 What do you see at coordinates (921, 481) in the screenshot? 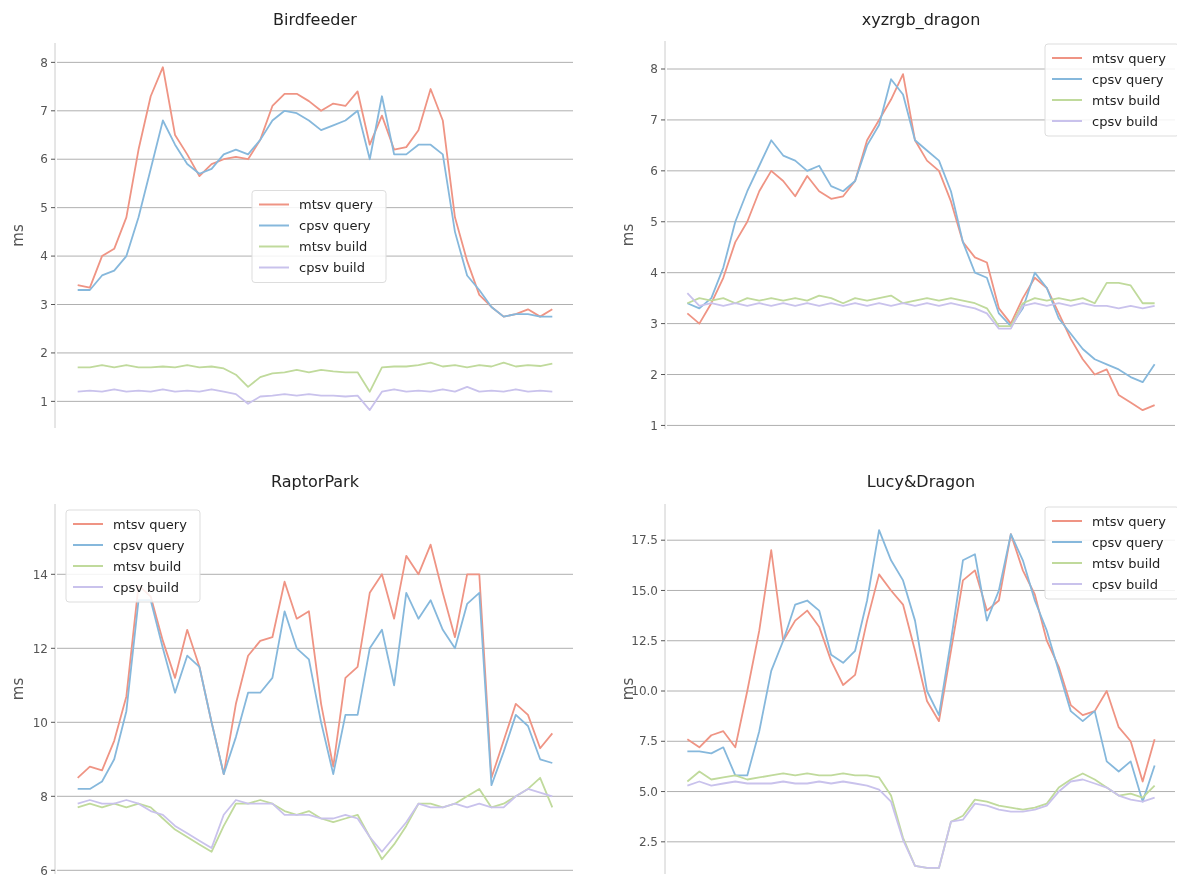
I see `chart-title: Lucy&Dragon` at bounding box center [921, 481].